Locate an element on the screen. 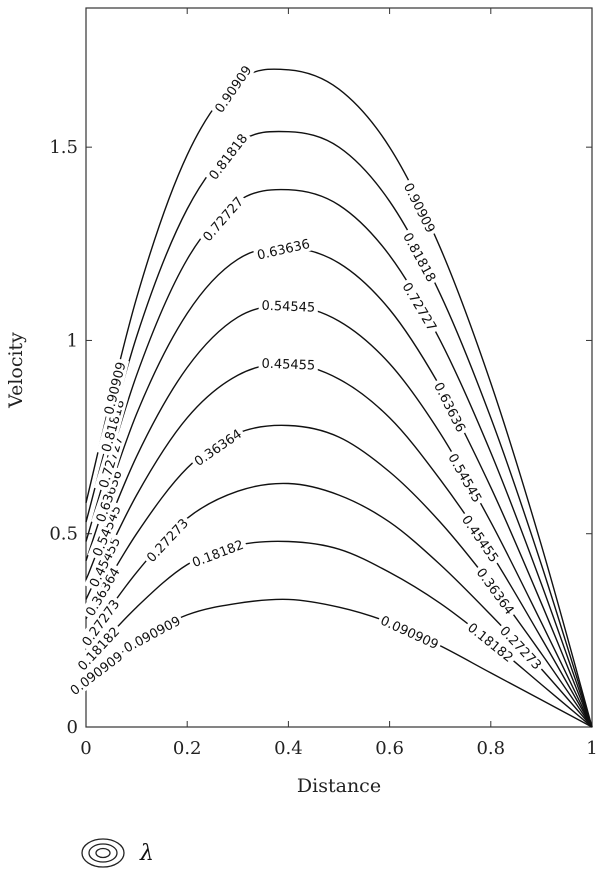 Image resolution: width=600 pixels, height=871 pixels. contour-label: 0.45455 is located at coordinates (288, 364).